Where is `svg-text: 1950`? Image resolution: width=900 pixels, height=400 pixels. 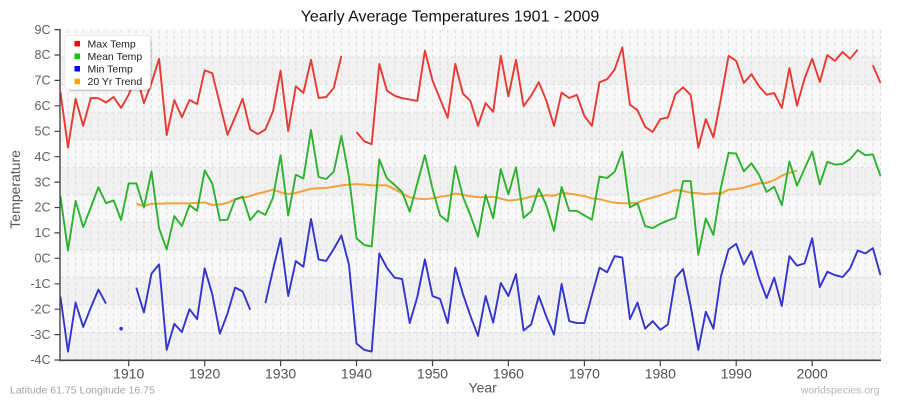
svg-text: 1950 is located at coordinates (432, 373).